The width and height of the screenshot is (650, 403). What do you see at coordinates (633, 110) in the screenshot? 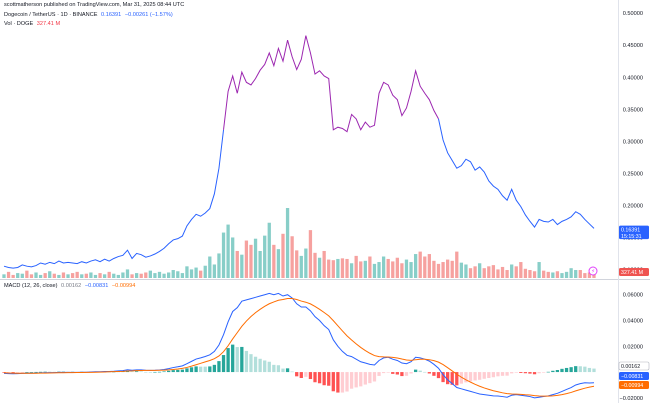
I see `price-tick-label: 0.35000` at bounding box center [633, 110].